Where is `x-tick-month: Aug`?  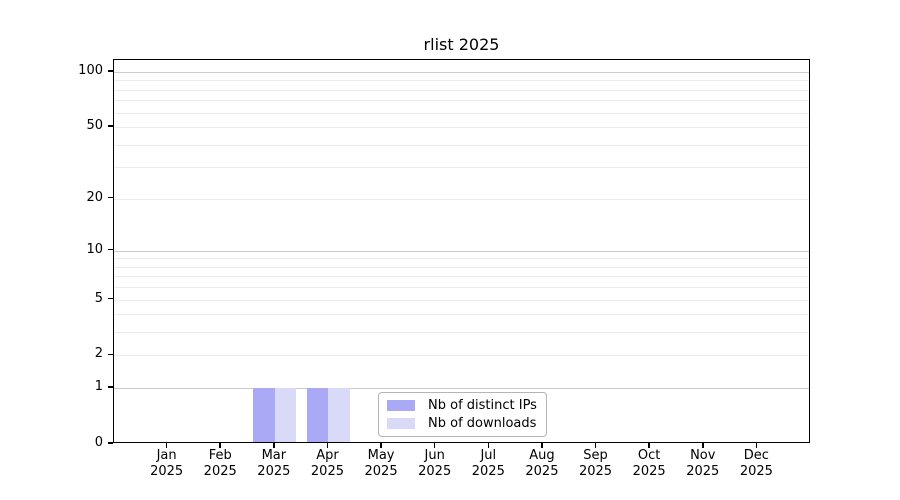 x-tick-month: Aug is located at coordinates (542, 455).